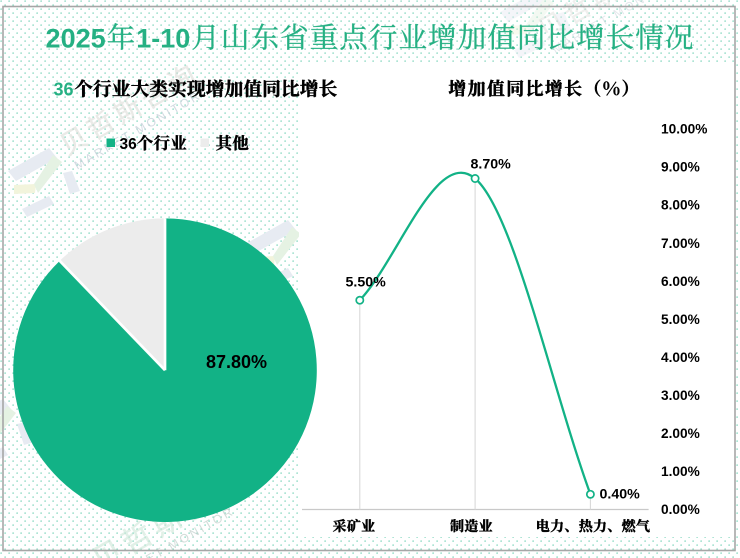 The height and width of the screenshot is (558, 740). What do you see at coordinates (680, 205) in the screenshot?
I see `svg-text: 8.00%` at bounding box center [680, 205].